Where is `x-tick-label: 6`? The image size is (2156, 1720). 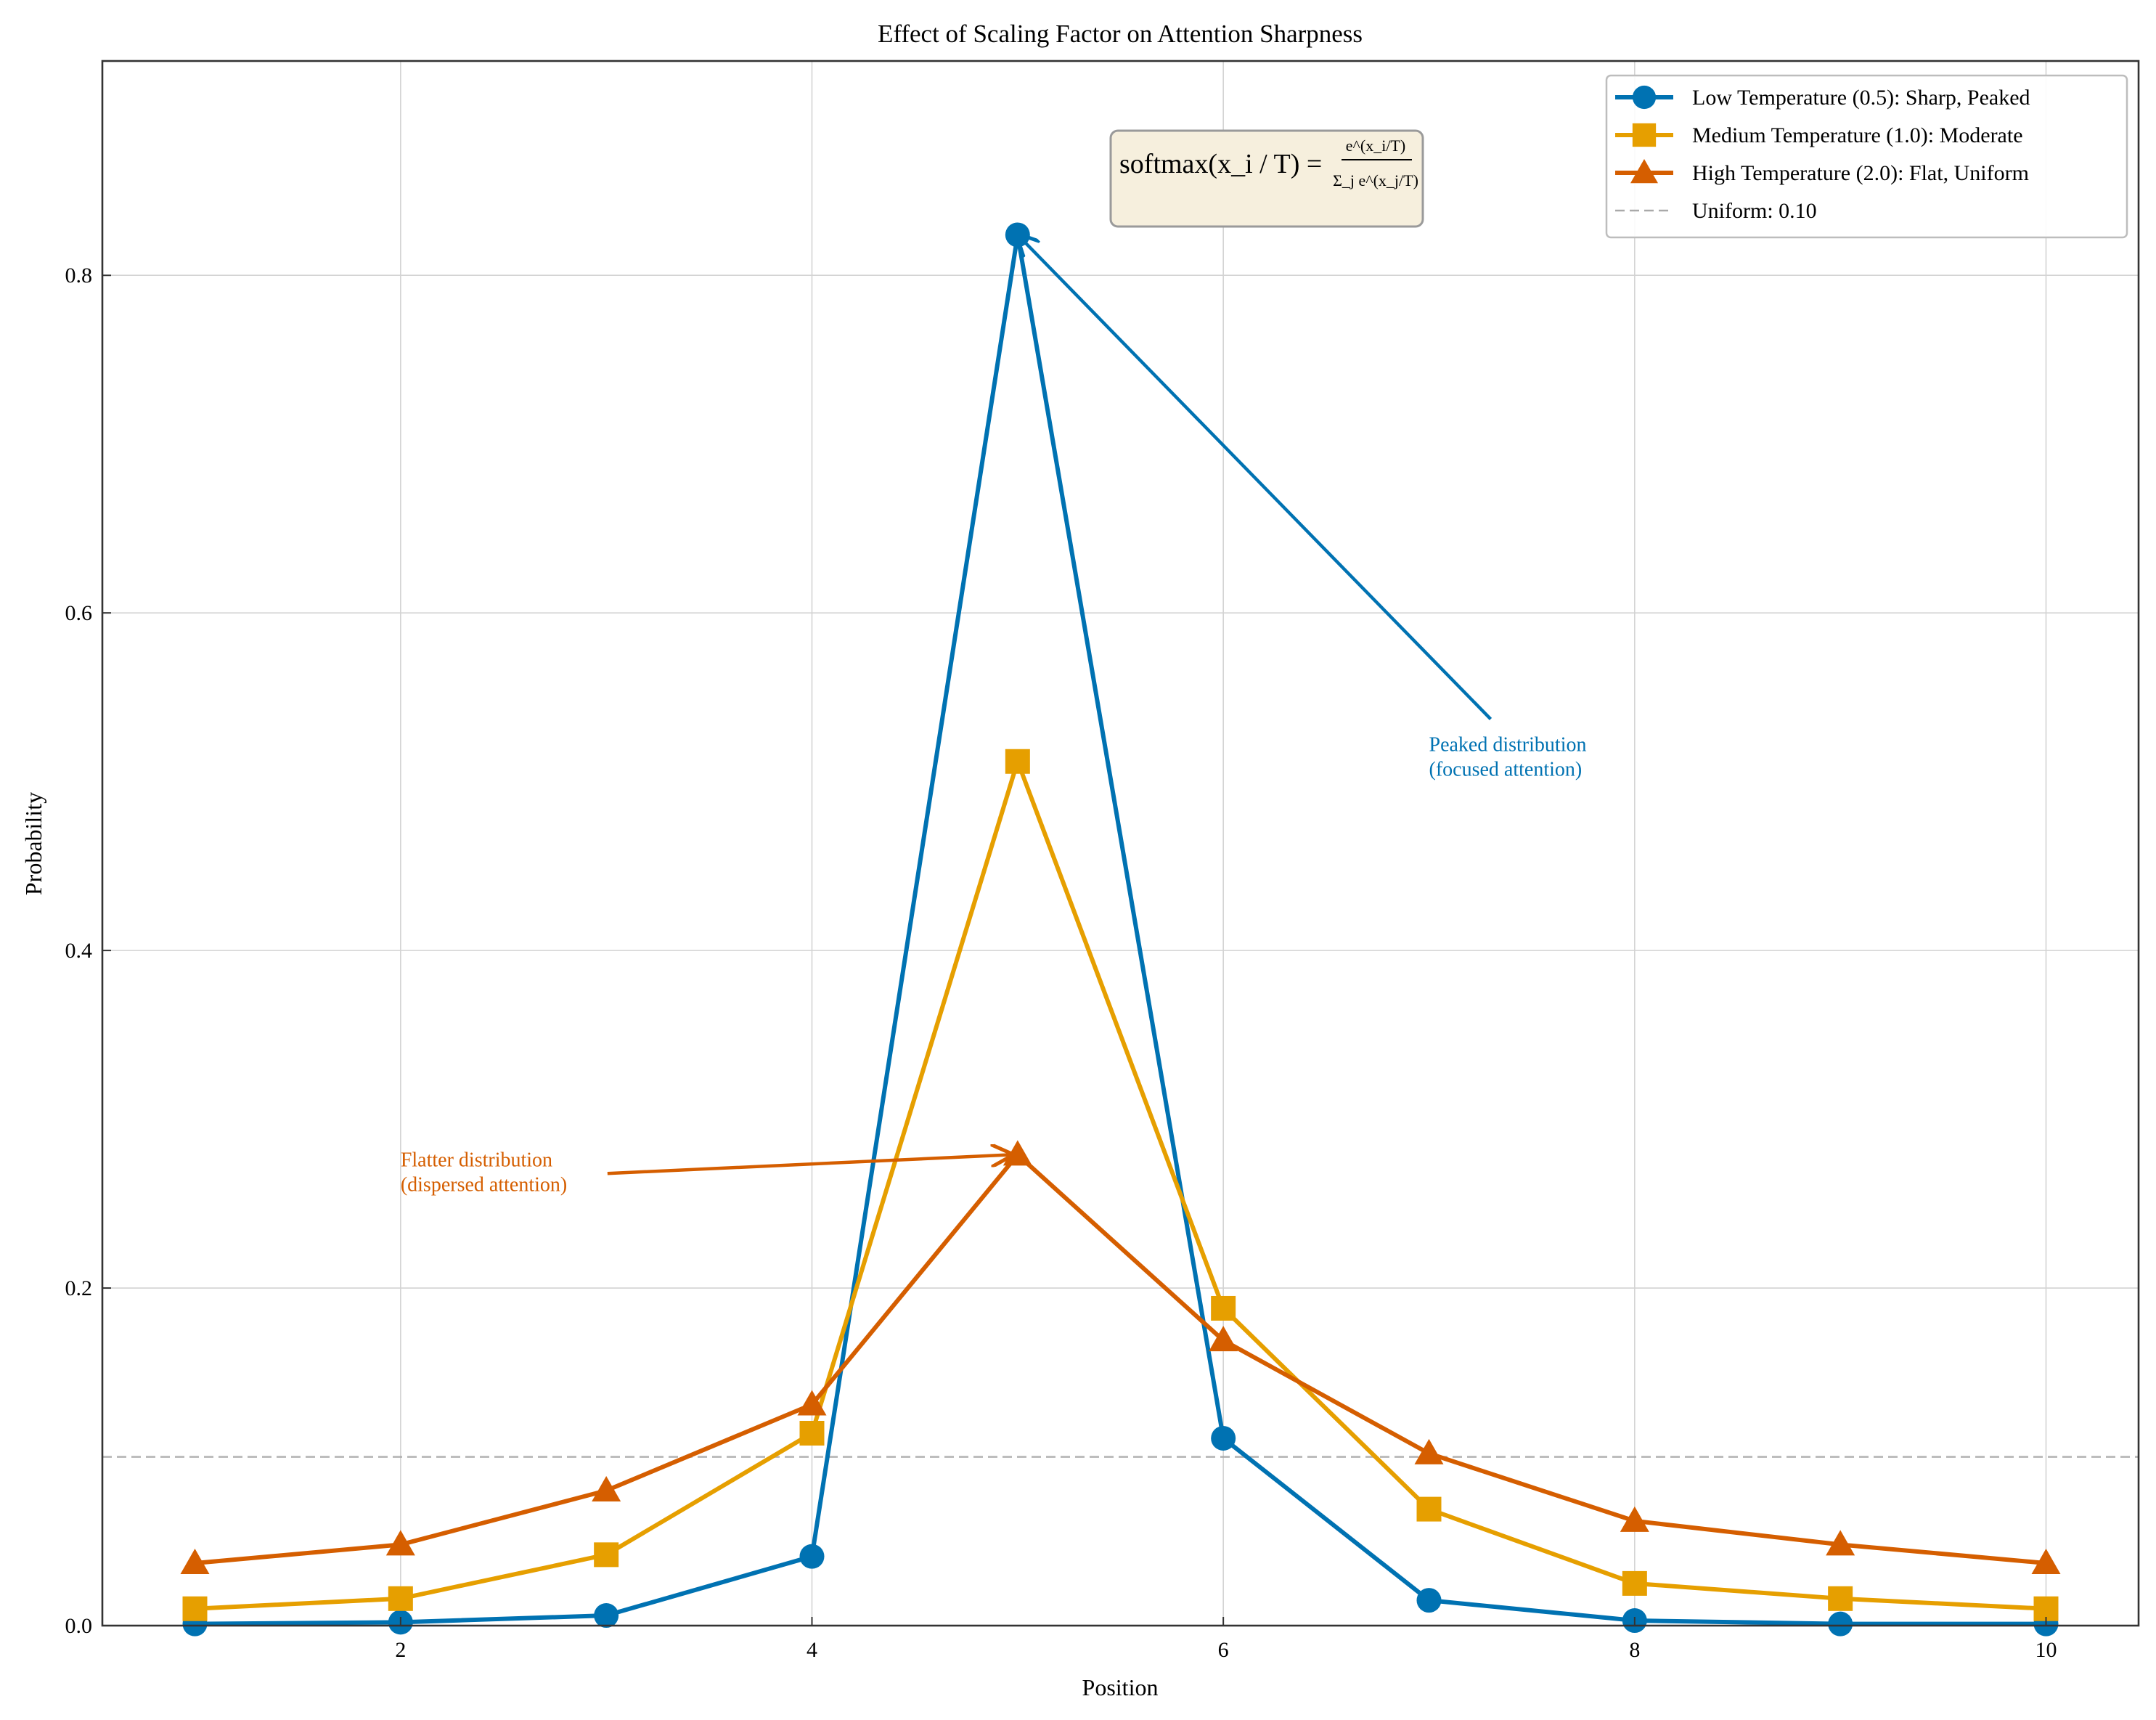 x-tick-label: 6 is located at coordinates (1224, 1650).